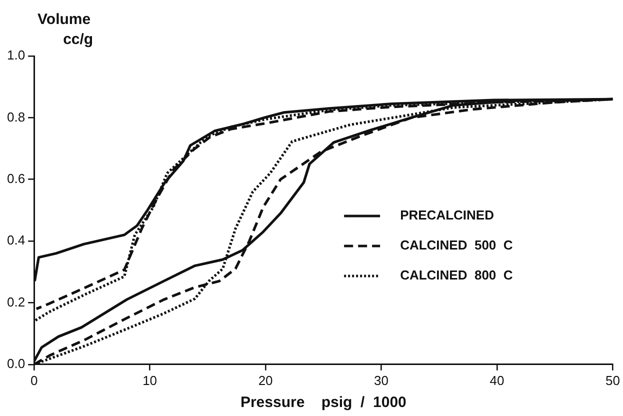  I want to click on legend-label: PRECALCINED, so click(447, 215).